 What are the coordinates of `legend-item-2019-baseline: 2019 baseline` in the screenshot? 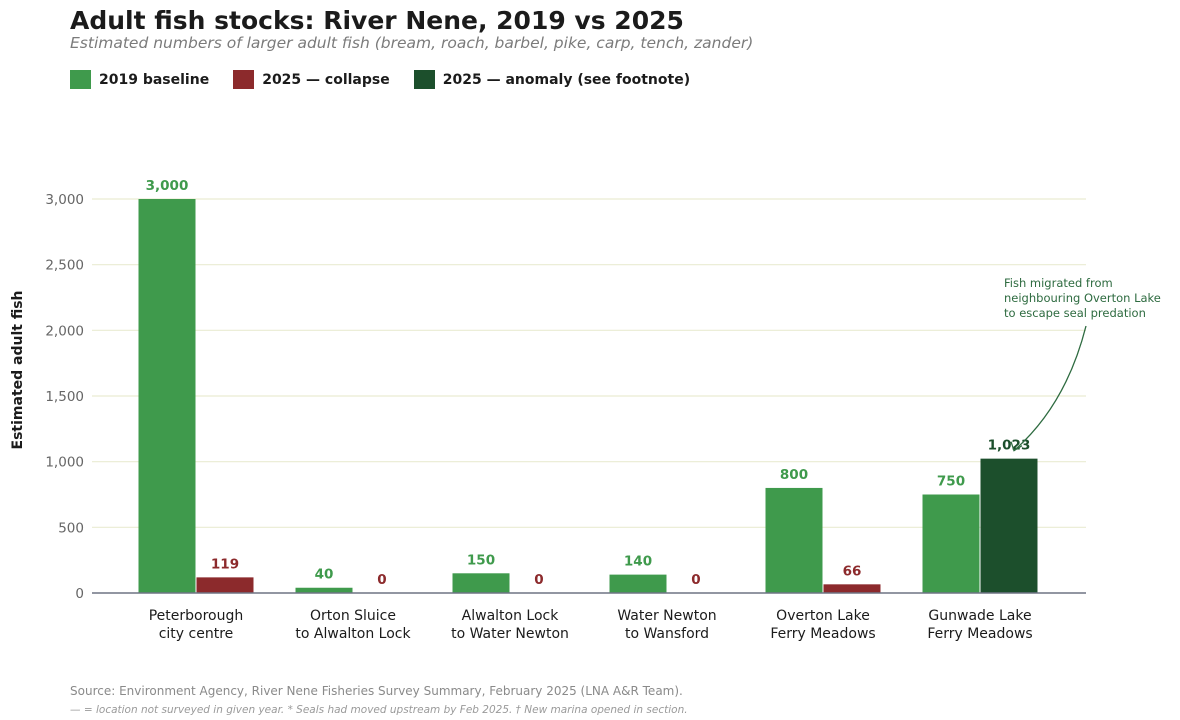 It's located at (139, 79).